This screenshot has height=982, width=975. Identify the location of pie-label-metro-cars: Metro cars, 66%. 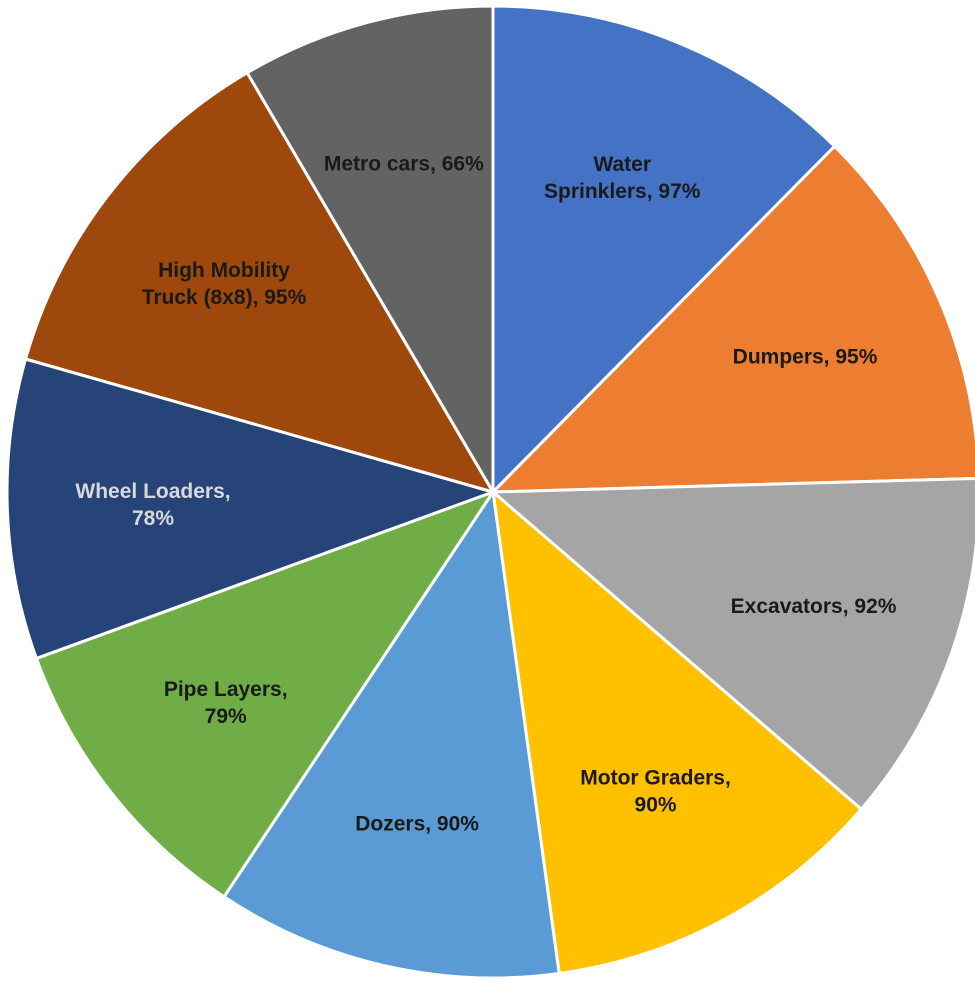
(404, 164).